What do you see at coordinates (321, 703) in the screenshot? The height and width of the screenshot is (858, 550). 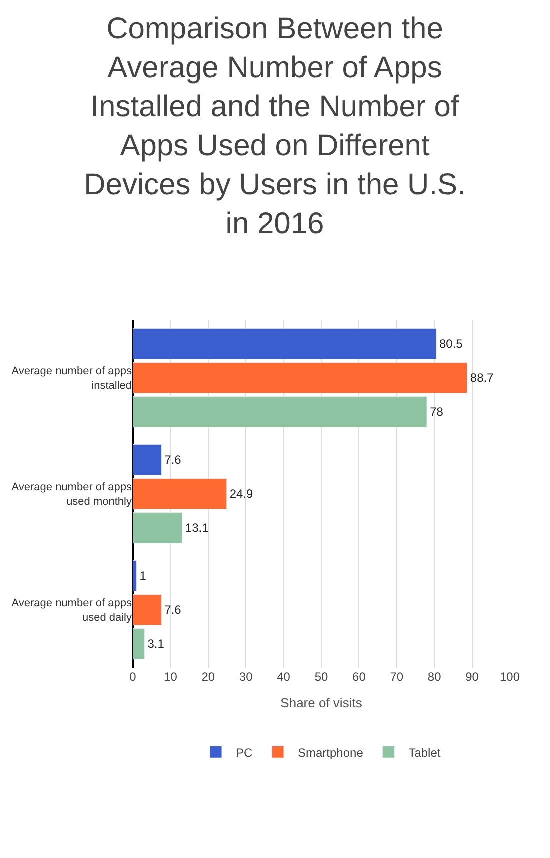 I see `x-axis-title: Share of visits` at bounding box center [321, 703].